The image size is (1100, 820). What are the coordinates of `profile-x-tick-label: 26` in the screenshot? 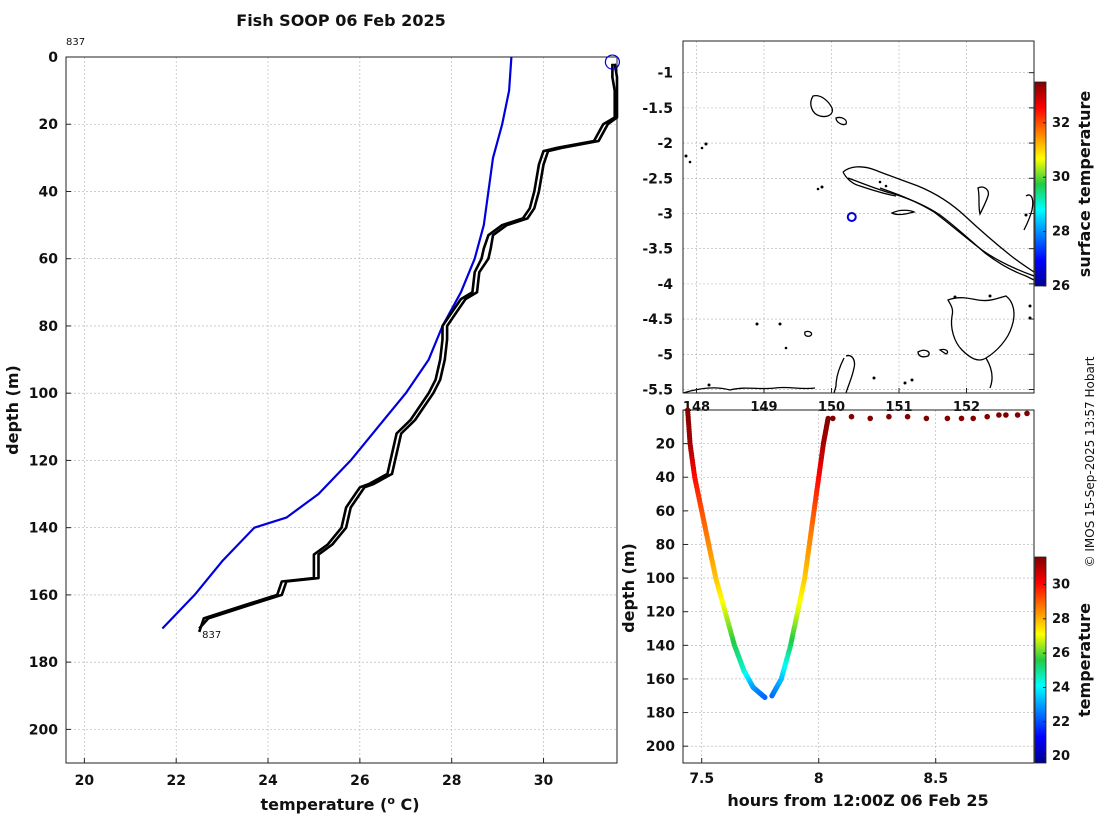 It's located at (359, 781).